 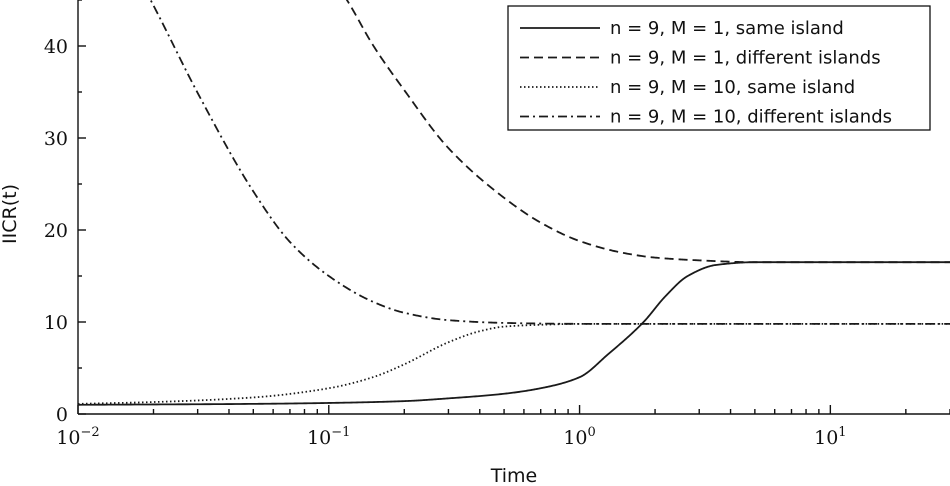 What do you see at coordinates (514, 475) in the screenshot?
I see `x-axis-label: Time` at bounding box center [514, 475].